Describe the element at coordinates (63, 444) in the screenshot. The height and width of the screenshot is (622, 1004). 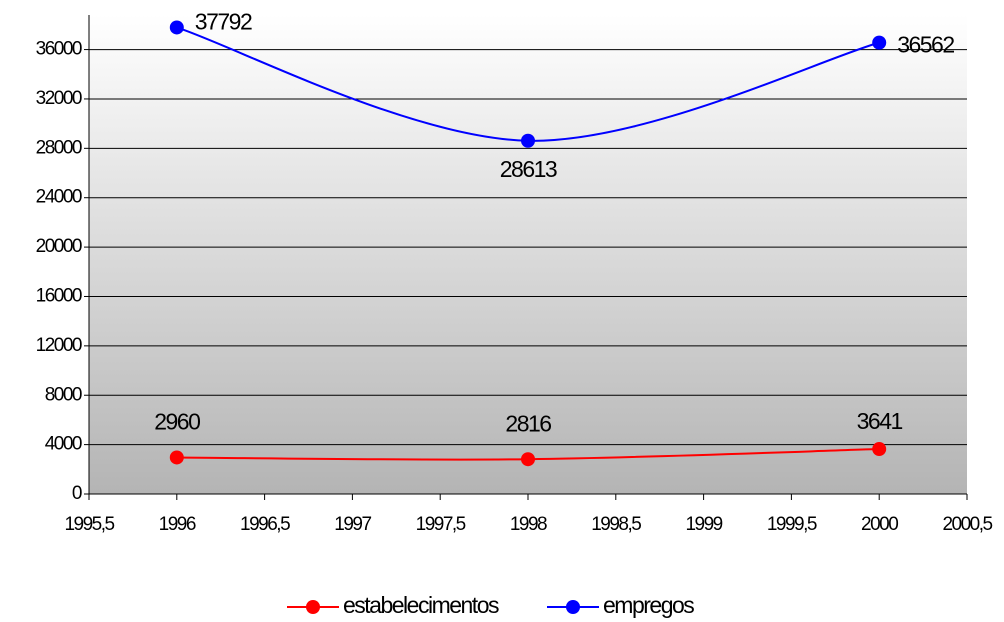
I see `y-tick-label: 4000` at that location.